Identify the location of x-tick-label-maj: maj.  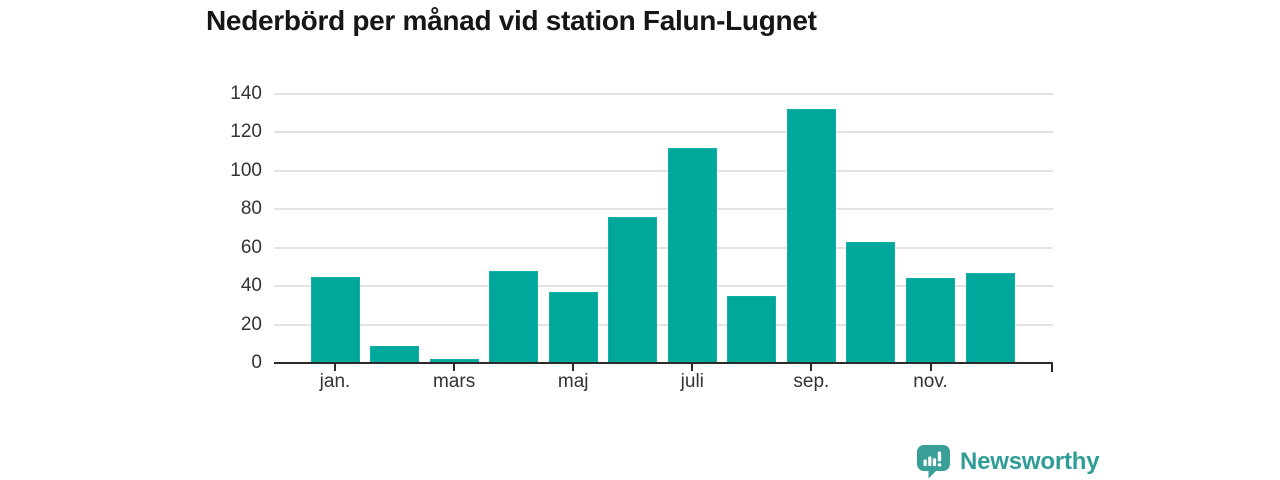
(573, 381).